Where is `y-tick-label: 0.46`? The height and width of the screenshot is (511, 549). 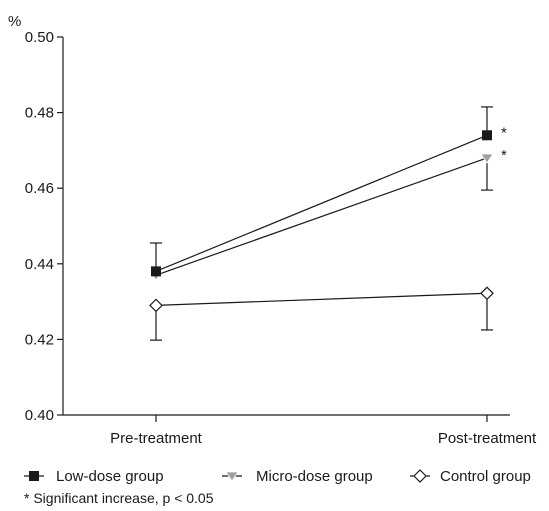 y-tick-label: 0.46 is located at coordinates (39, 188).